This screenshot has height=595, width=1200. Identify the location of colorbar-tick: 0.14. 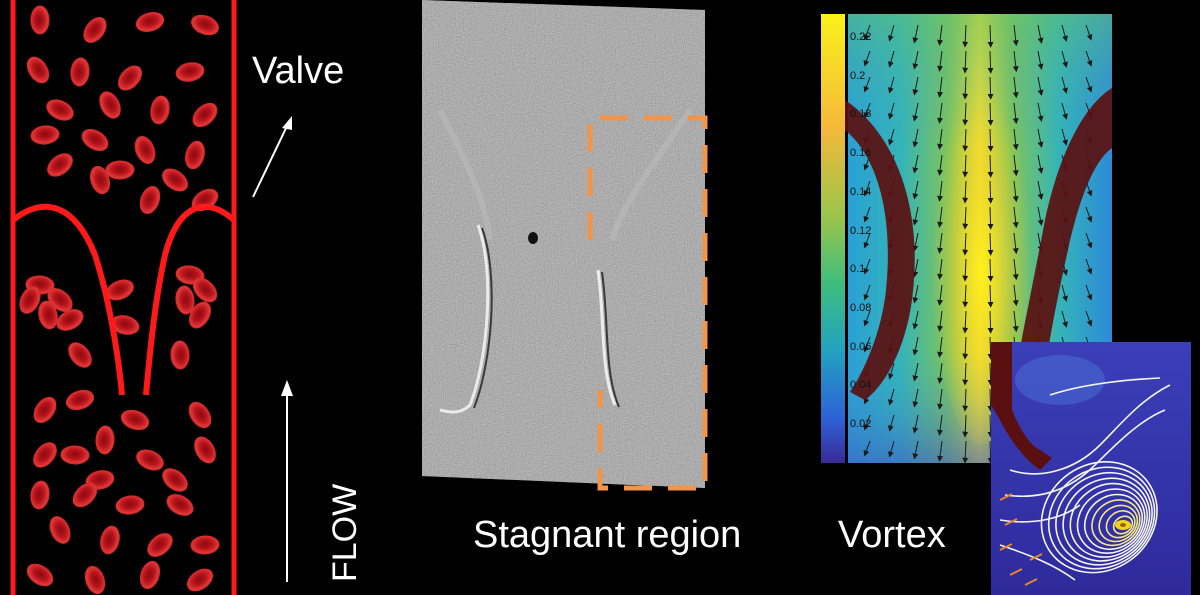
(861, 191).